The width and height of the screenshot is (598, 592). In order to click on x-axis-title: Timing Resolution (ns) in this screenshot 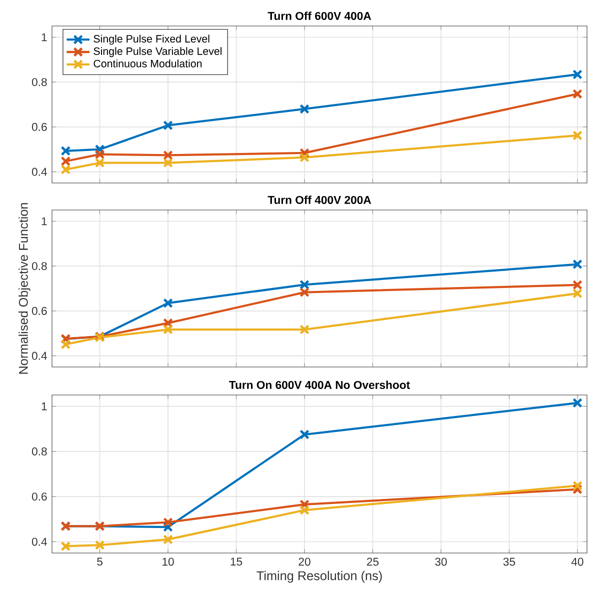, I will do `click(319, 576)`.